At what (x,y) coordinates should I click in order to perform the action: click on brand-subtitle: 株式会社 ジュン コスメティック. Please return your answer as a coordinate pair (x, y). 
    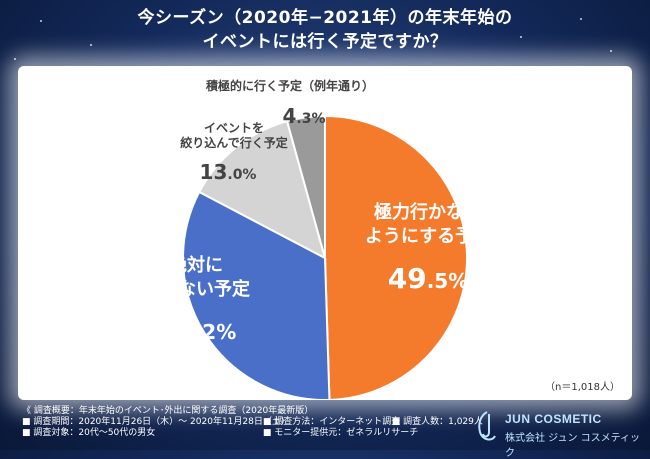
    Looking at the image, I should click on (573, 446).